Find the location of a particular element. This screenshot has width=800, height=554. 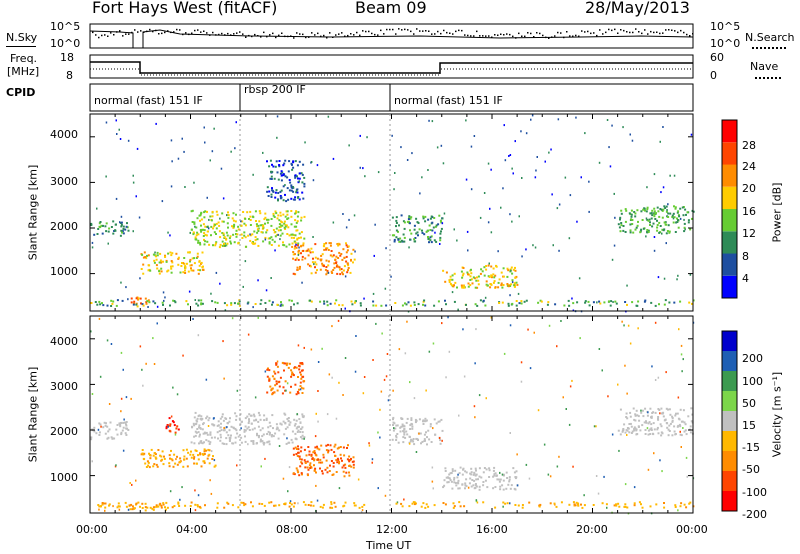

nsky-underline is located at coordinates (21, 46).